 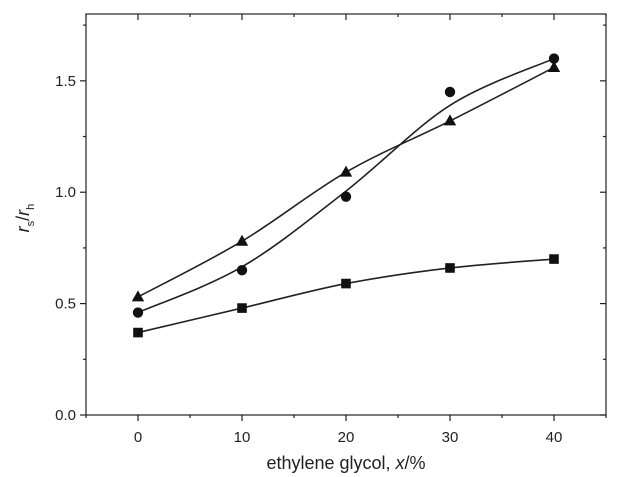 What do you see at coordinates (450, 437) in the screenshot?
I see `x-tick-label: 30` at bounding box center [450, 437].